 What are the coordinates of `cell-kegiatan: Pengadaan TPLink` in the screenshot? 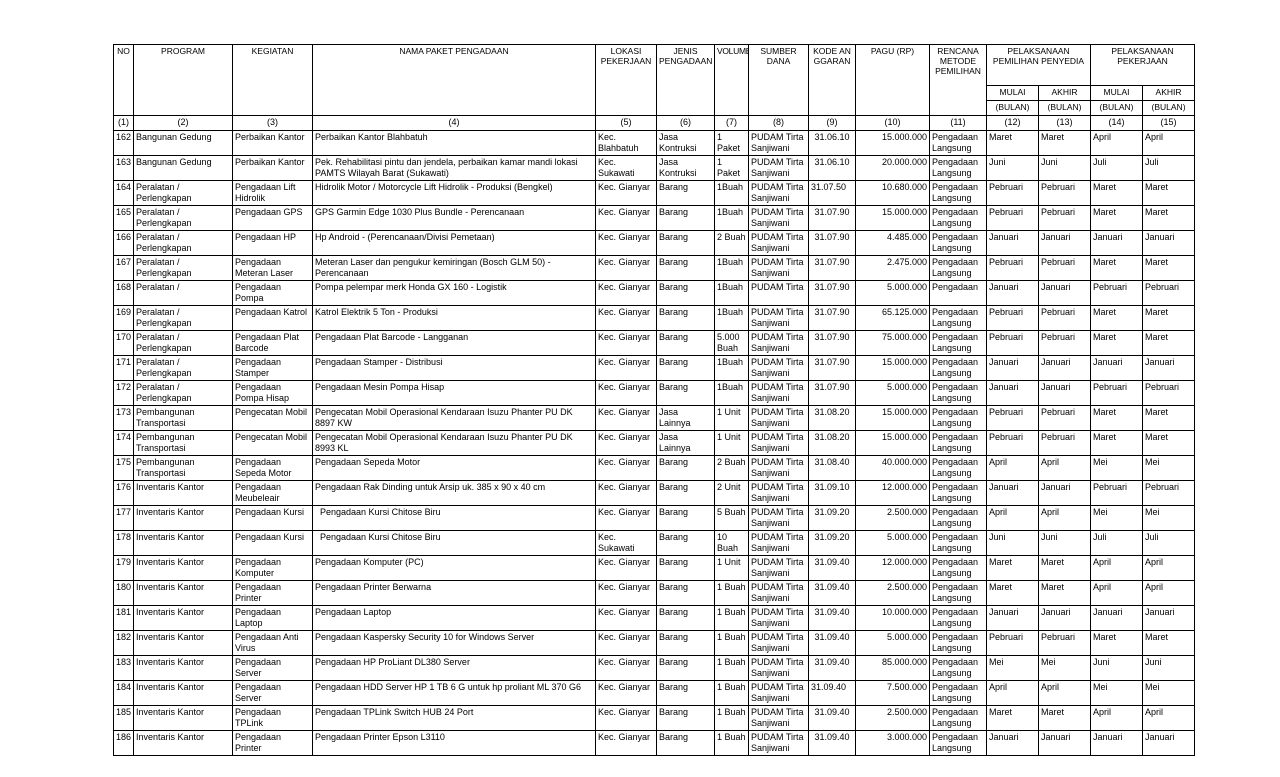 It's located at (272, 718).